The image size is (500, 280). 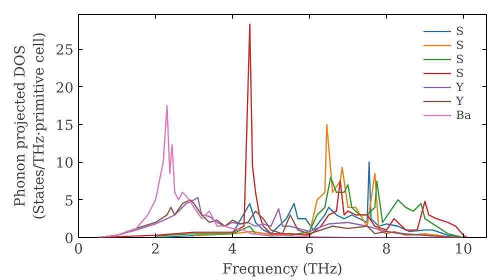 I want to click on x-axis-title: Frequency (THz), so click(x=282, y=270).